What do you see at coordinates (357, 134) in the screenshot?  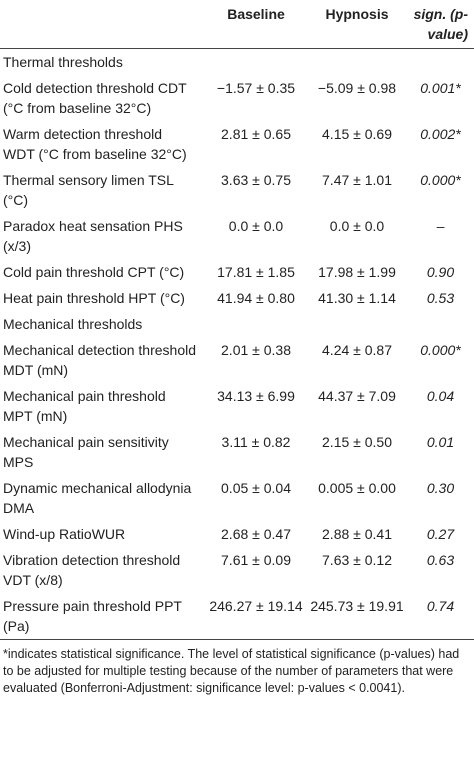 I see `cell: 4.15 ± 0.69` at bounding box center [357, 134].